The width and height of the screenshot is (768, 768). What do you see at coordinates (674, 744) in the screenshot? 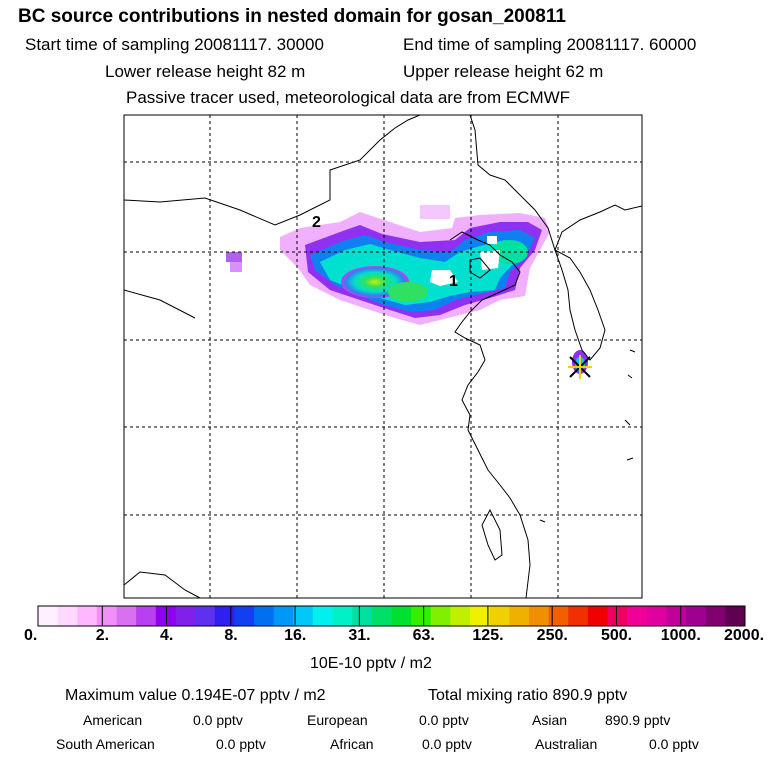
I see `australian-value: 0.0 pptv` at bounding box center [674, 744].